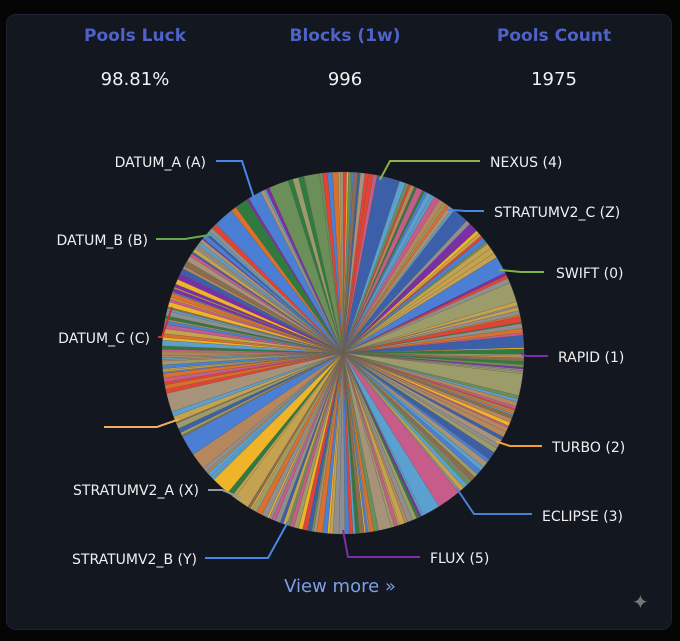  Describe the element at coordinates (135, 58) in the screenshot. I see `pools-luck-stat: Pools Luck 98.81%` at that location.